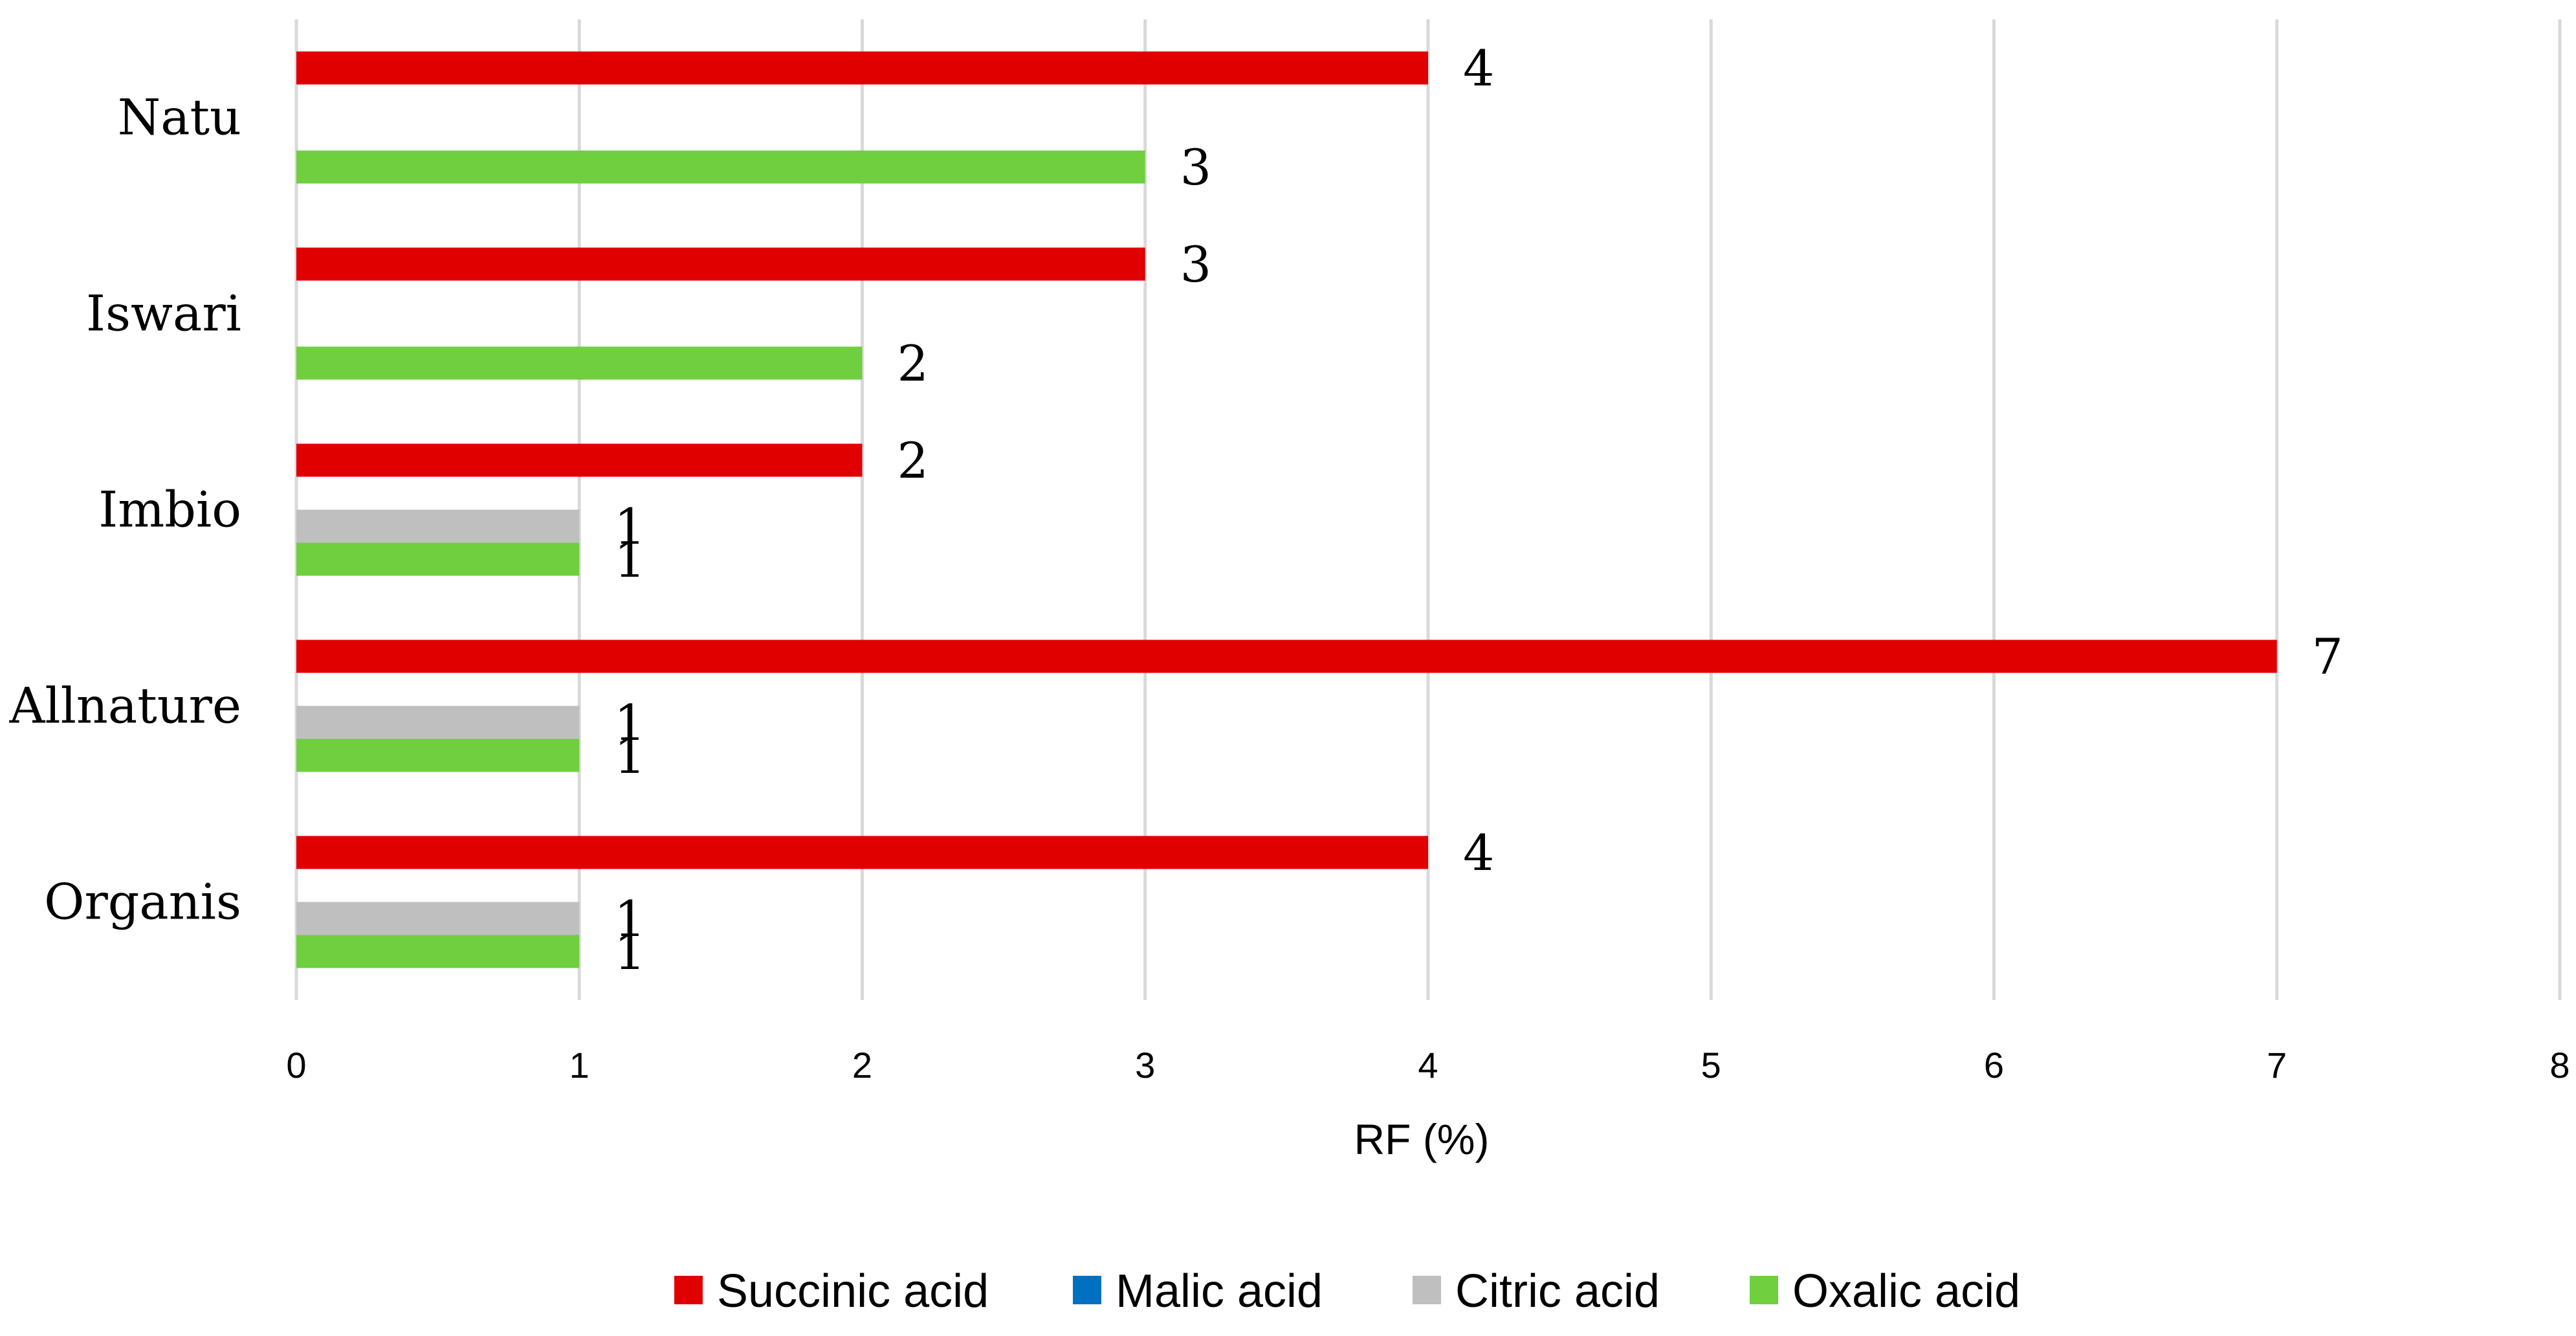 The width and height of the screenshot is (2576, 1336). What do you see at coordinates (2277, 1065) in the screenshot?
I see `x-tick-label: 7` at bounding box center [2277, 1065].